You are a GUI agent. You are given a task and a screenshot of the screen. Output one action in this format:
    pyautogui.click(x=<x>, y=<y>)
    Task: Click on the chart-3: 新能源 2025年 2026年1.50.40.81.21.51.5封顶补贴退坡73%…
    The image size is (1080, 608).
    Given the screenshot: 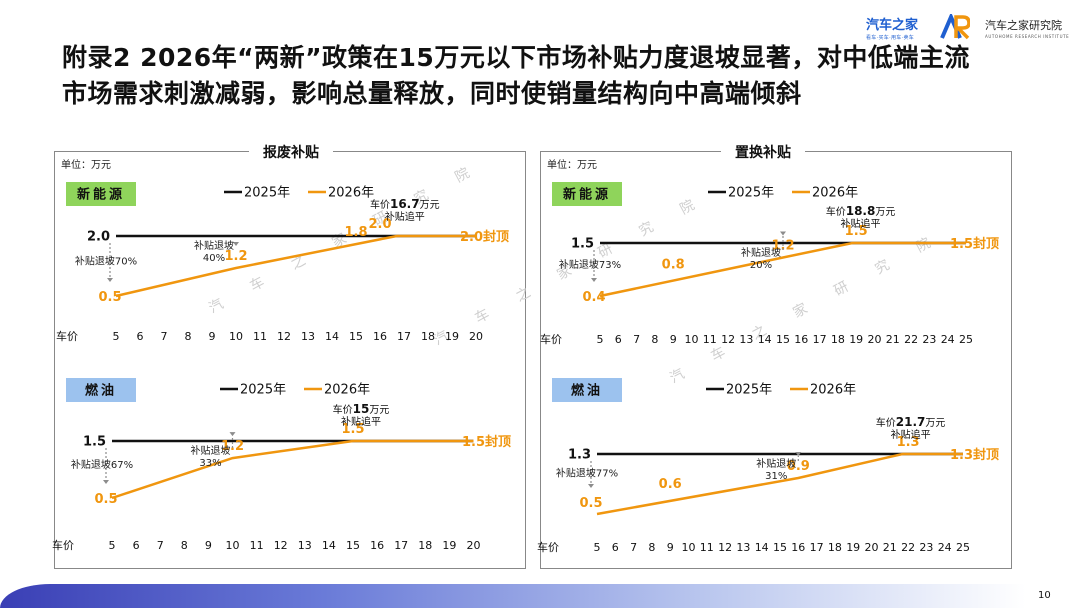 What is the action you would take?
    pyautogui.click(x=769, y=264)
    